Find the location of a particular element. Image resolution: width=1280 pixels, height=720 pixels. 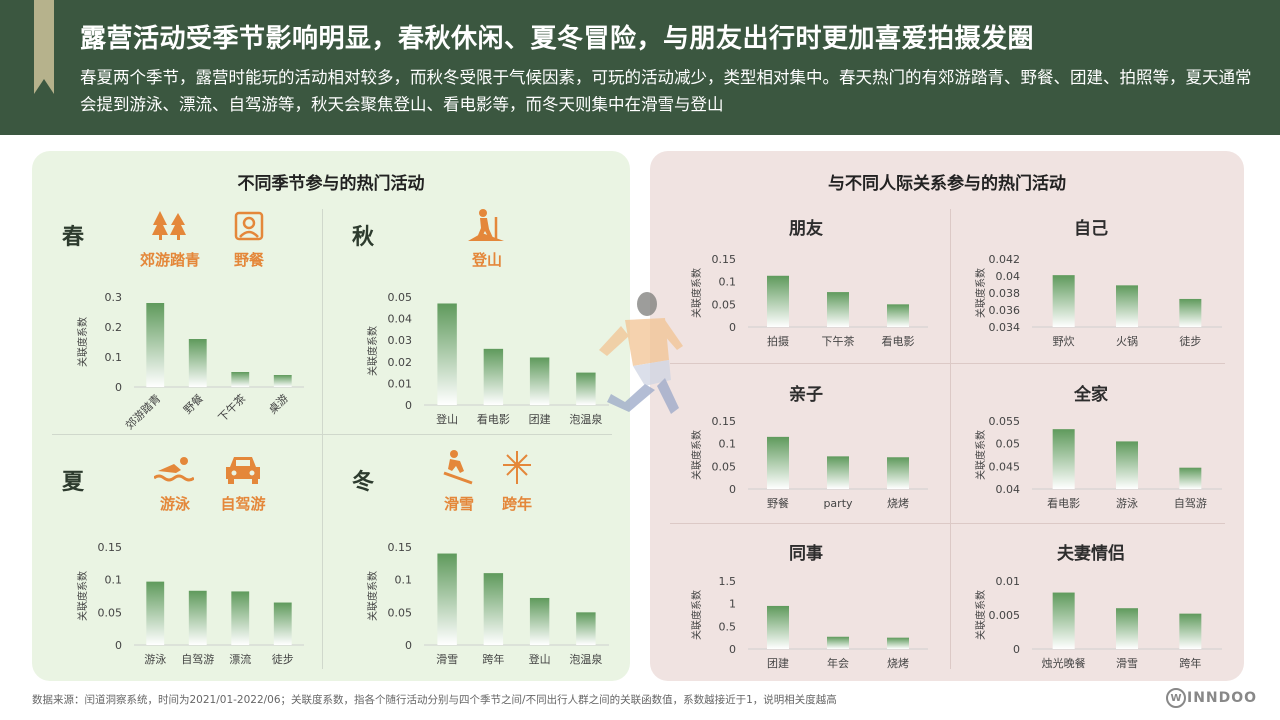

activity-label-summer-1: 游泳 is located at coordinates (174, 504).